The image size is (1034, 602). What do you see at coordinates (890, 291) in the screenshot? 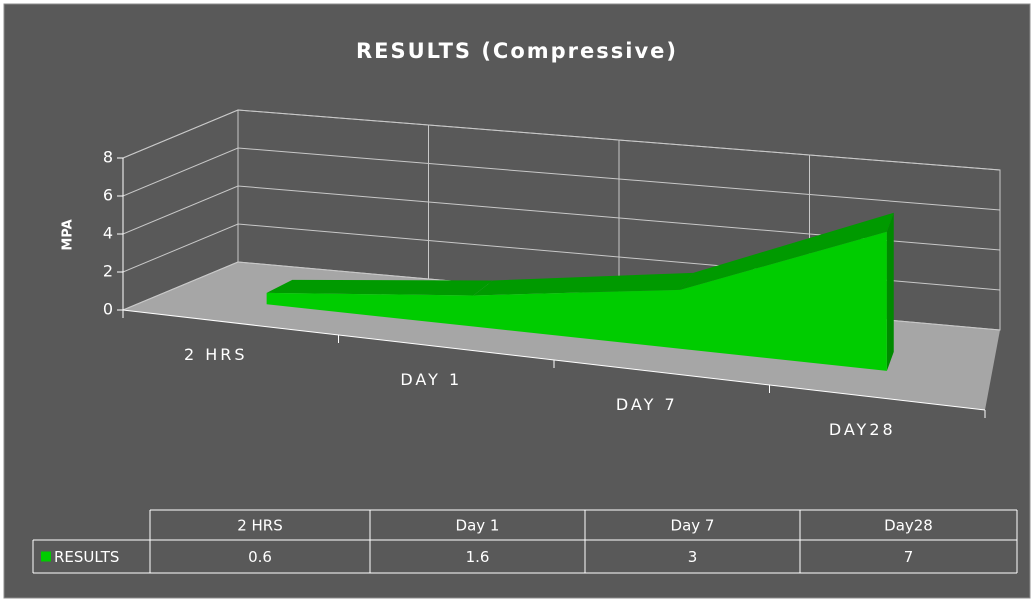
I see `area-side` at bounding box center [890, 291].